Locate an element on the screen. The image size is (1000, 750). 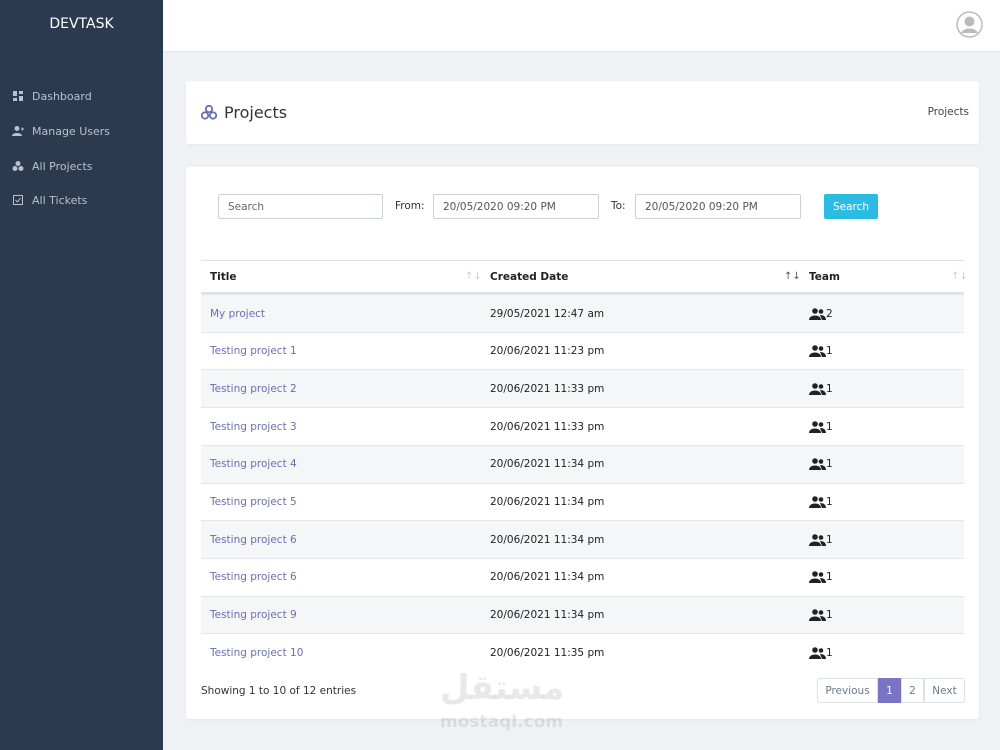
menu-label: Manage Users is located at coordinates (71, 131).